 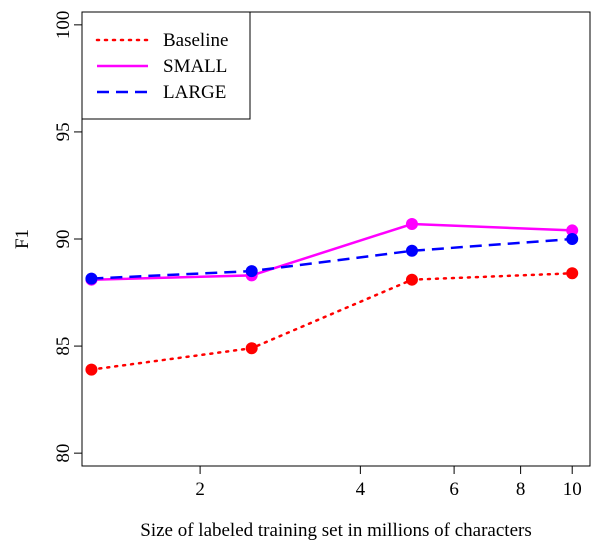 I want to click on series-line-small, so click(x=332, y=251).